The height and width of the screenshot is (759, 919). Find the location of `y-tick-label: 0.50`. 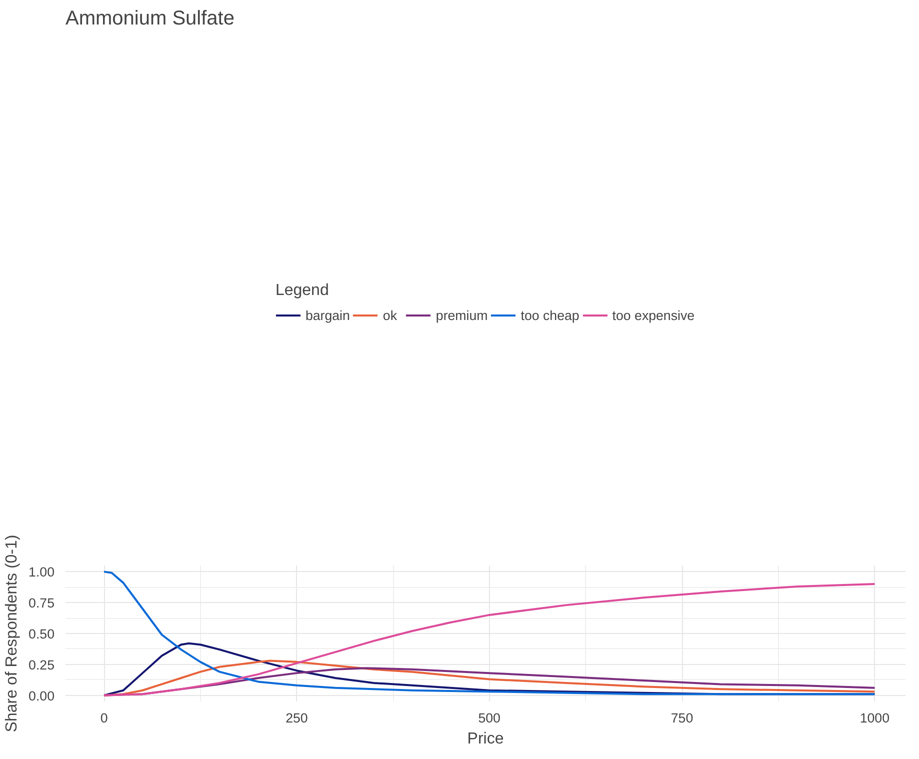

y-tick-label: 0.50 is located at coordinates (41, 634).